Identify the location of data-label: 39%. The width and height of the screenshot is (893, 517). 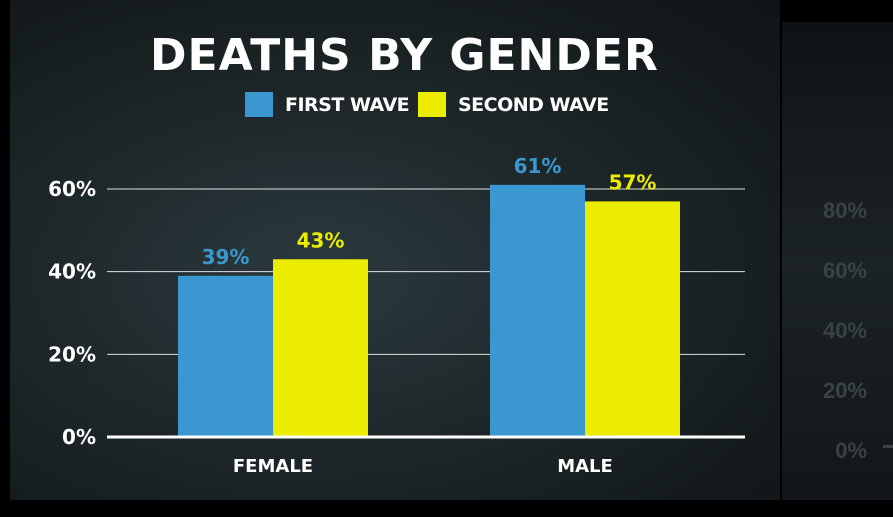
(226, 257).